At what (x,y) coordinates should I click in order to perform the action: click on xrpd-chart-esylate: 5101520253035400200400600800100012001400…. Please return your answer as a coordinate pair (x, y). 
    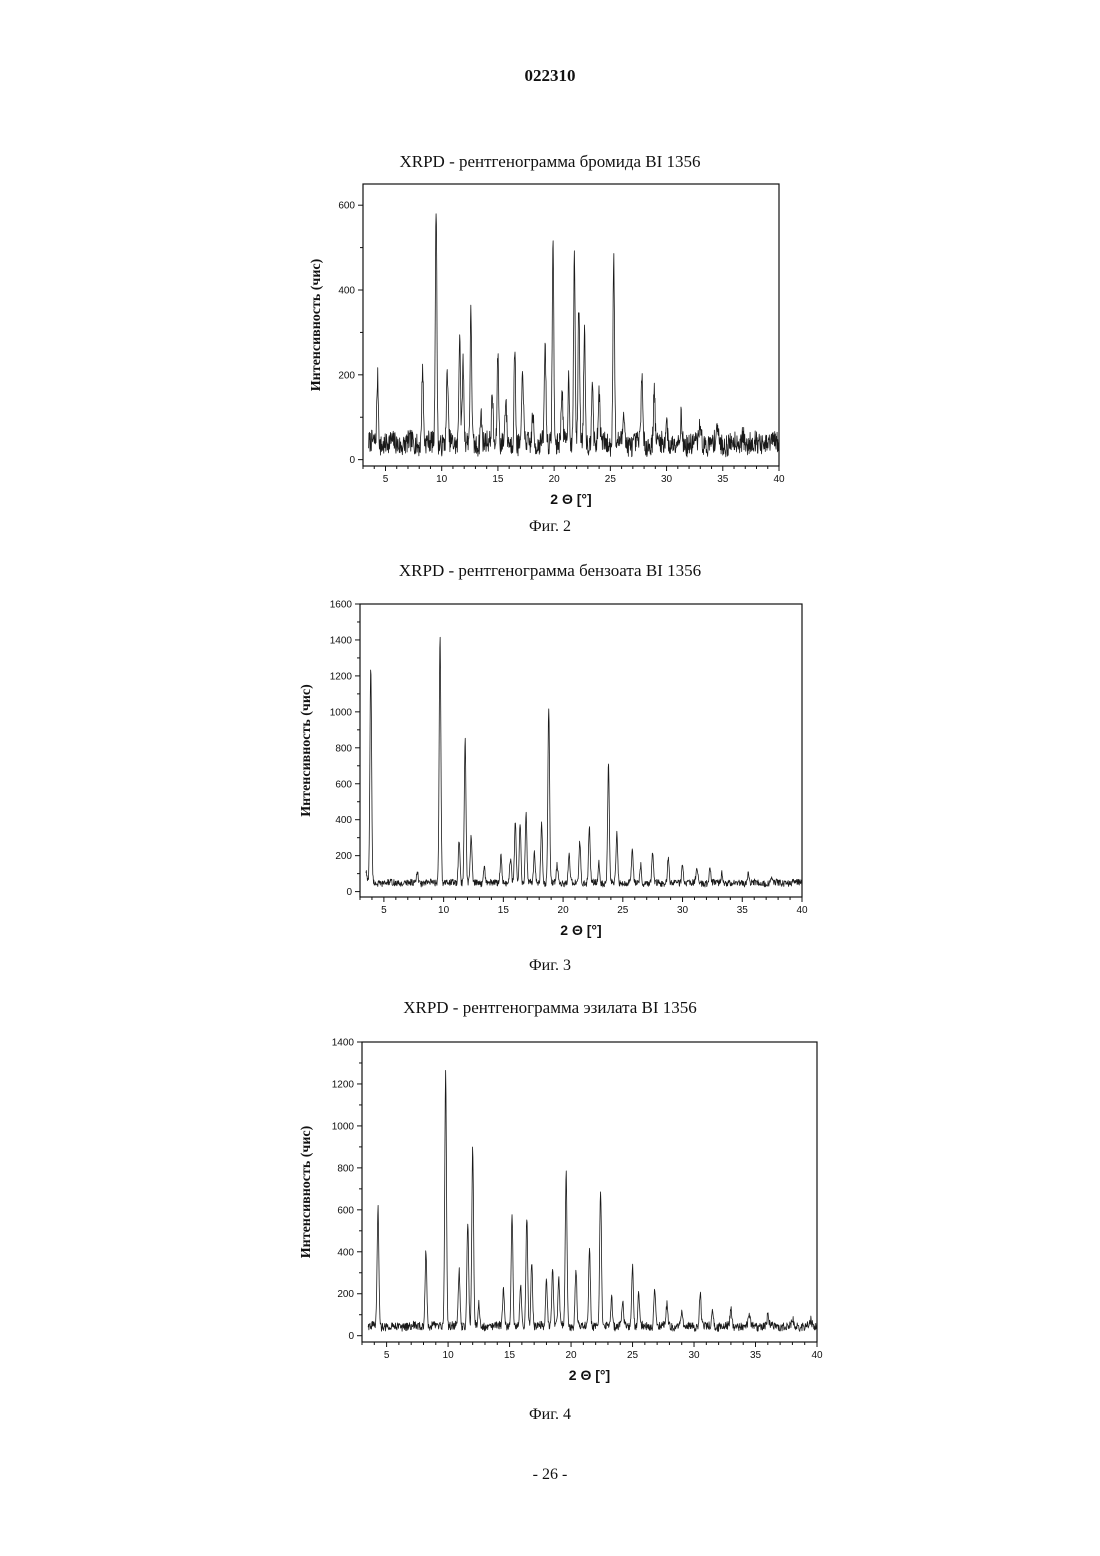
    Looking at the image, I should click on (562, 1212).